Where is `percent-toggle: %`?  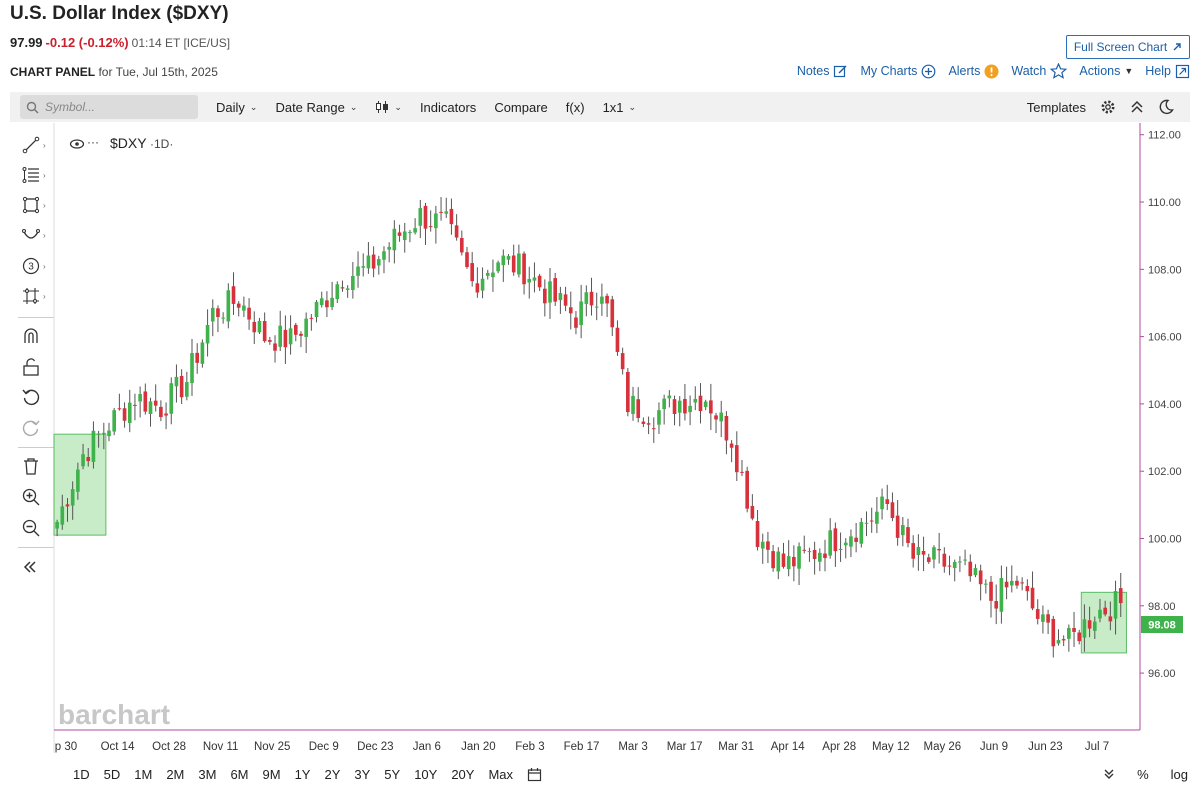
percent-toggle: % is located at coordinates (1143, 774).